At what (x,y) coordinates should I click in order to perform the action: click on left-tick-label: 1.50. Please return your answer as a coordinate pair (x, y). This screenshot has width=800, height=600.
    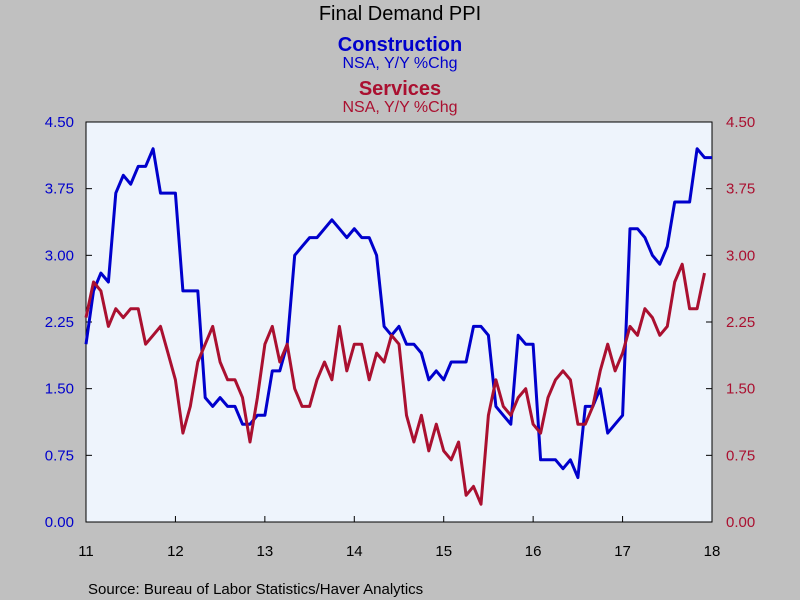
    Looking at the image, I should click on (59, 389).